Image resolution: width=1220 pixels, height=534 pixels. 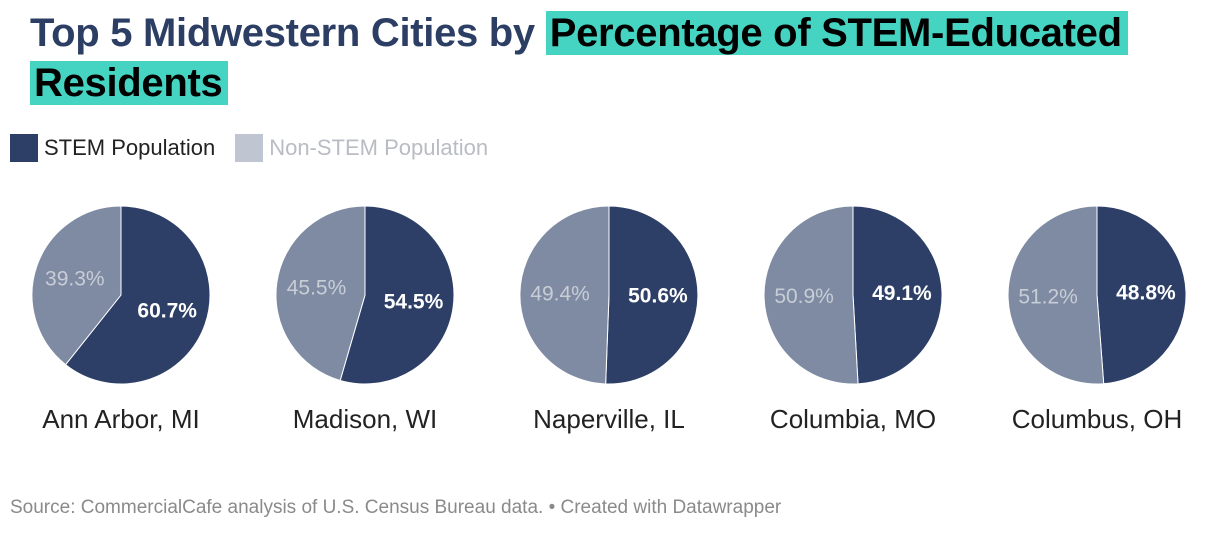 What do you see at coordinates (24, 148) in the screenshot?
I see `legend-swatch-stem` at bounding box center [24, 148].